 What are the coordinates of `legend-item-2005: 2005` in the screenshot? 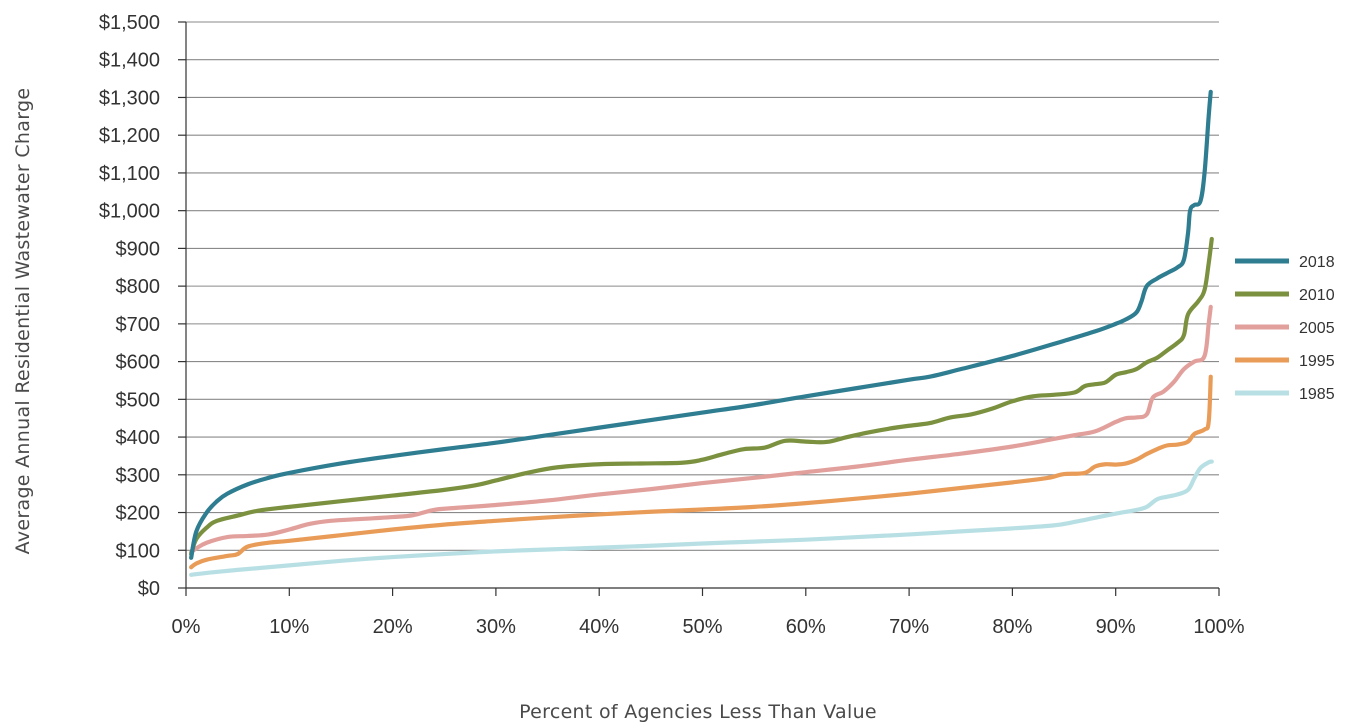 It's located at (1285, 328).